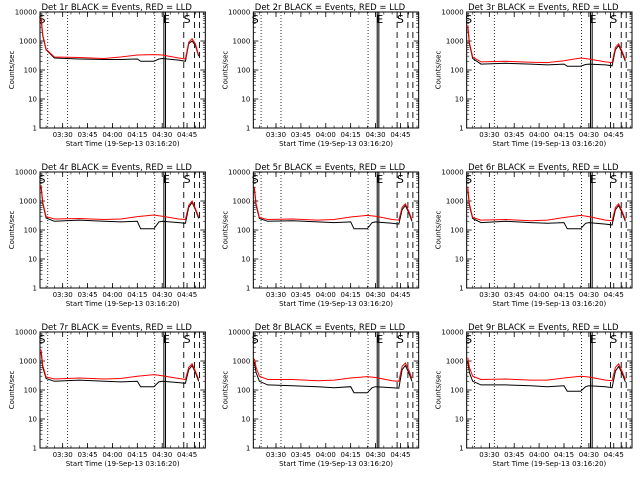 The width and height of the screenshot is (640, 480). What do you see at coordinates (330, 168) in the screenshot?
I see `panel-title: Det 5r BLACK = Events, RED = LLD` at bounding box center [330, 168].